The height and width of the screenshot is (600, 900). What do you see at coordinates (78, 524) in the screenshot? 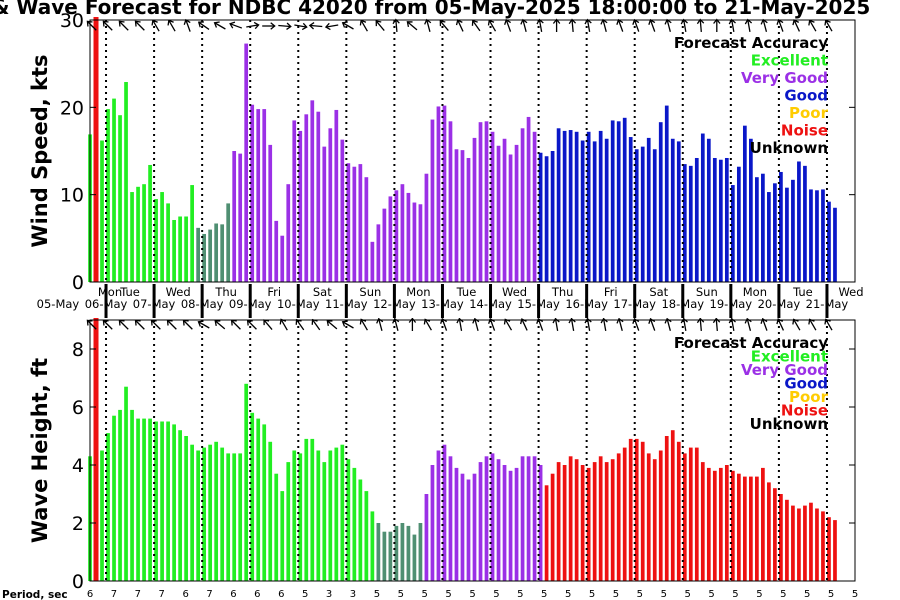
I see `y-tick-label: 2` at bounding box center [78, 524].